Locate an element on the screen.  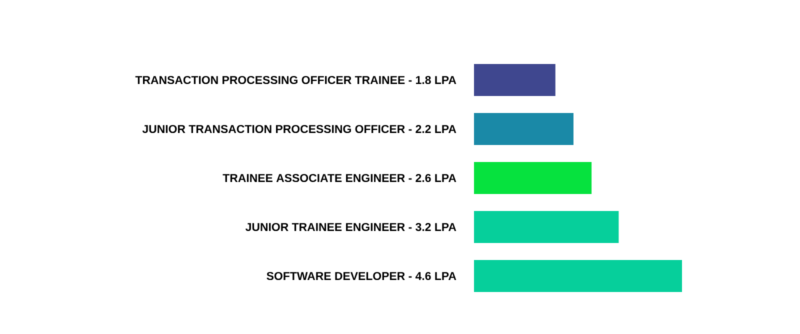
y-tick-label: JUNIOR TRAINEE ENGINEER - is located at coordinates (329, 227).